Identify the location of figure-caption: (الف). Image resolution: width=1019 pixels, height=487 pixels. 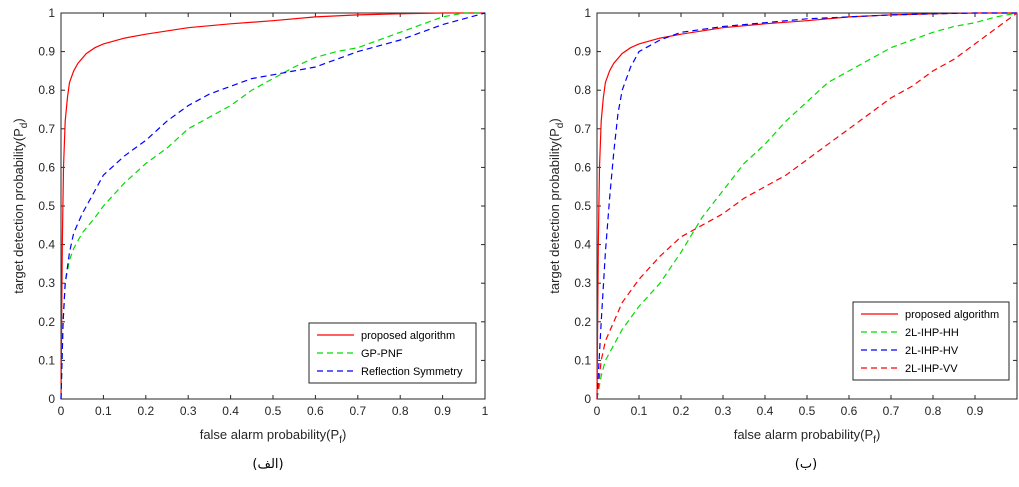
(267, 464).